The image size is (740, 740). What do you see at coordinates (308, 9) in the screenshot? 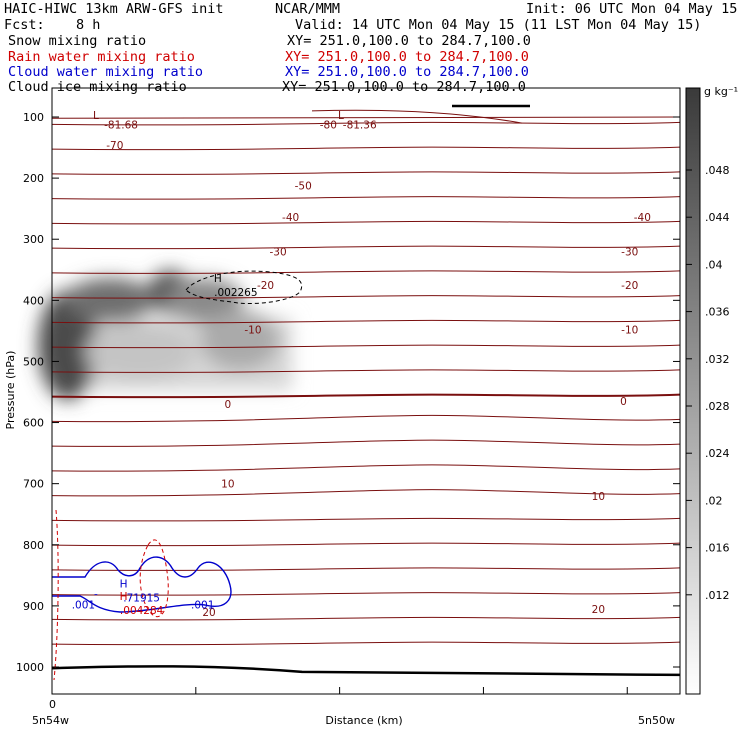
I see `organization-label: NCAR/MMM` at bounding box center [308, 9].